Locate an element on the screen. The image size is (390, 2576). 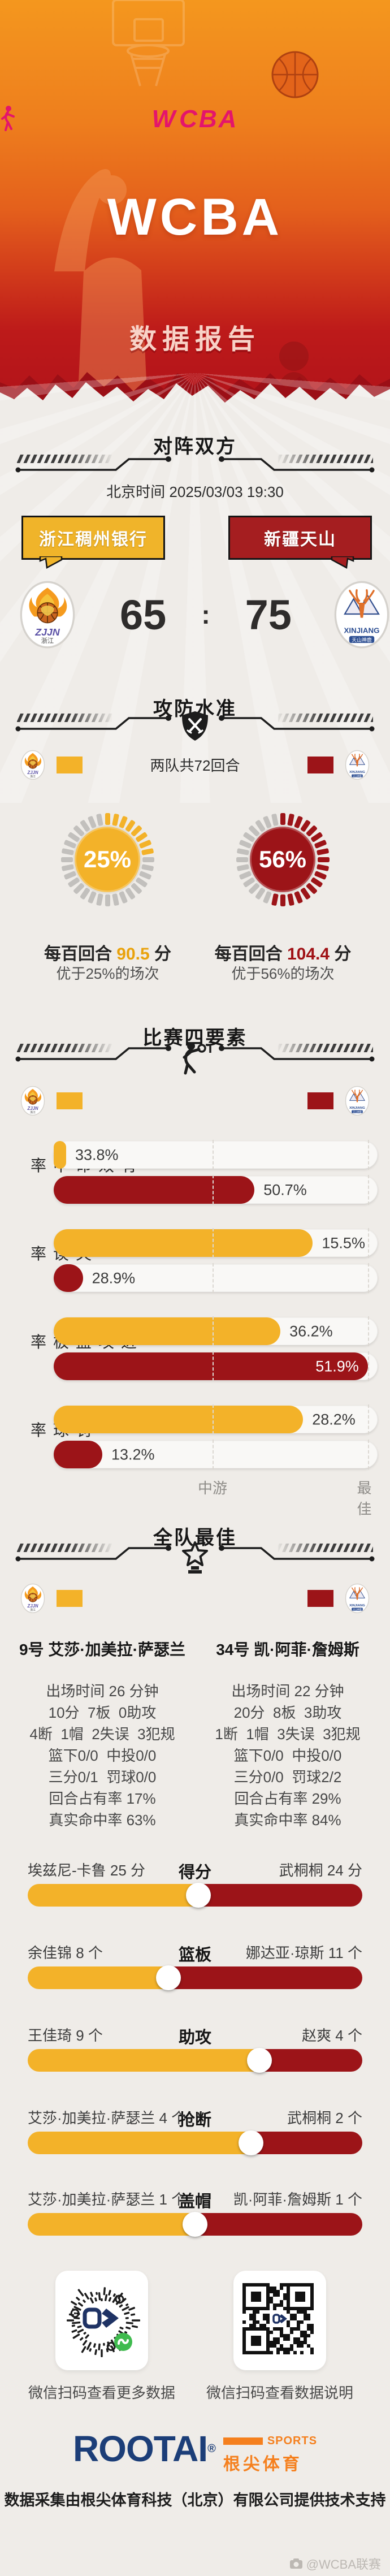
hero-title: WCBA is located at coordinates (195, 217).